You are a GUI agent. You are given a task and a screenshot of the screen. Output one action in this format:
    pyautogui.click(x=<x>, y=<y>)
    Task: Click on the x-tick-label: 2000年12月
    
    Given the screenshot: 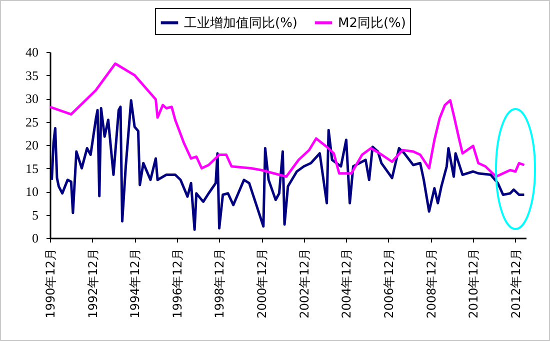 What is the action you would take?
    pyautogui.click(x=262, y=283)
    